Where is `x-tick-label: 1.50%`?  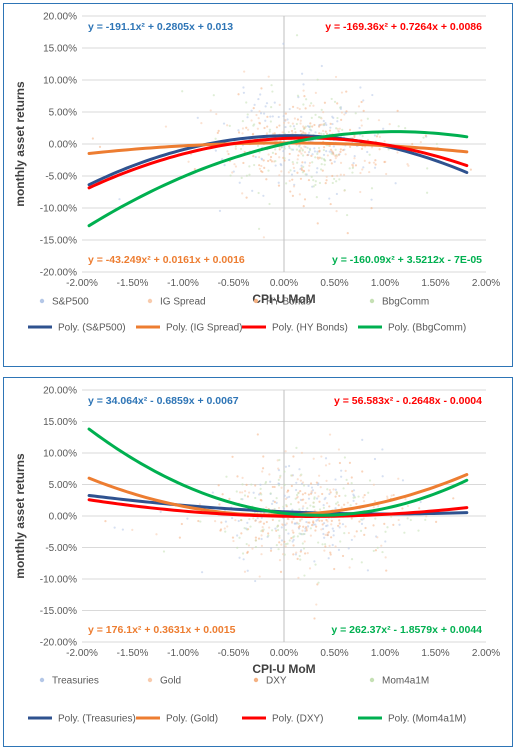
x-tick-label: 1.50% is located at coordinates (435, 653).